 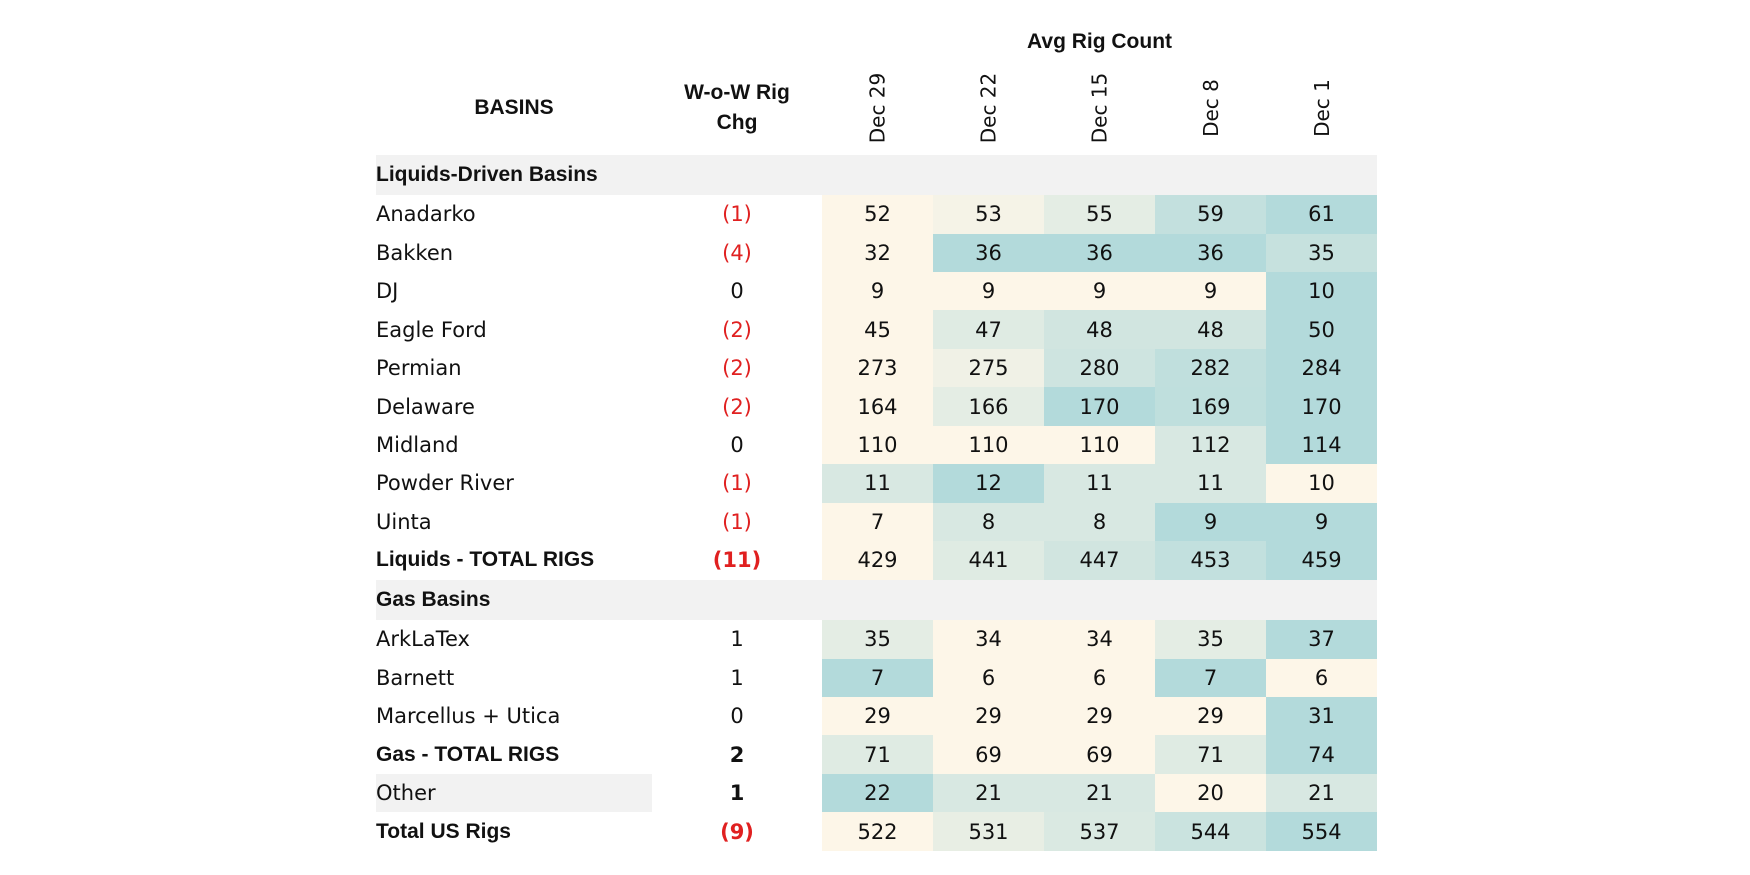 I want to click on value-cell: 12, so click(x=988, y=483).